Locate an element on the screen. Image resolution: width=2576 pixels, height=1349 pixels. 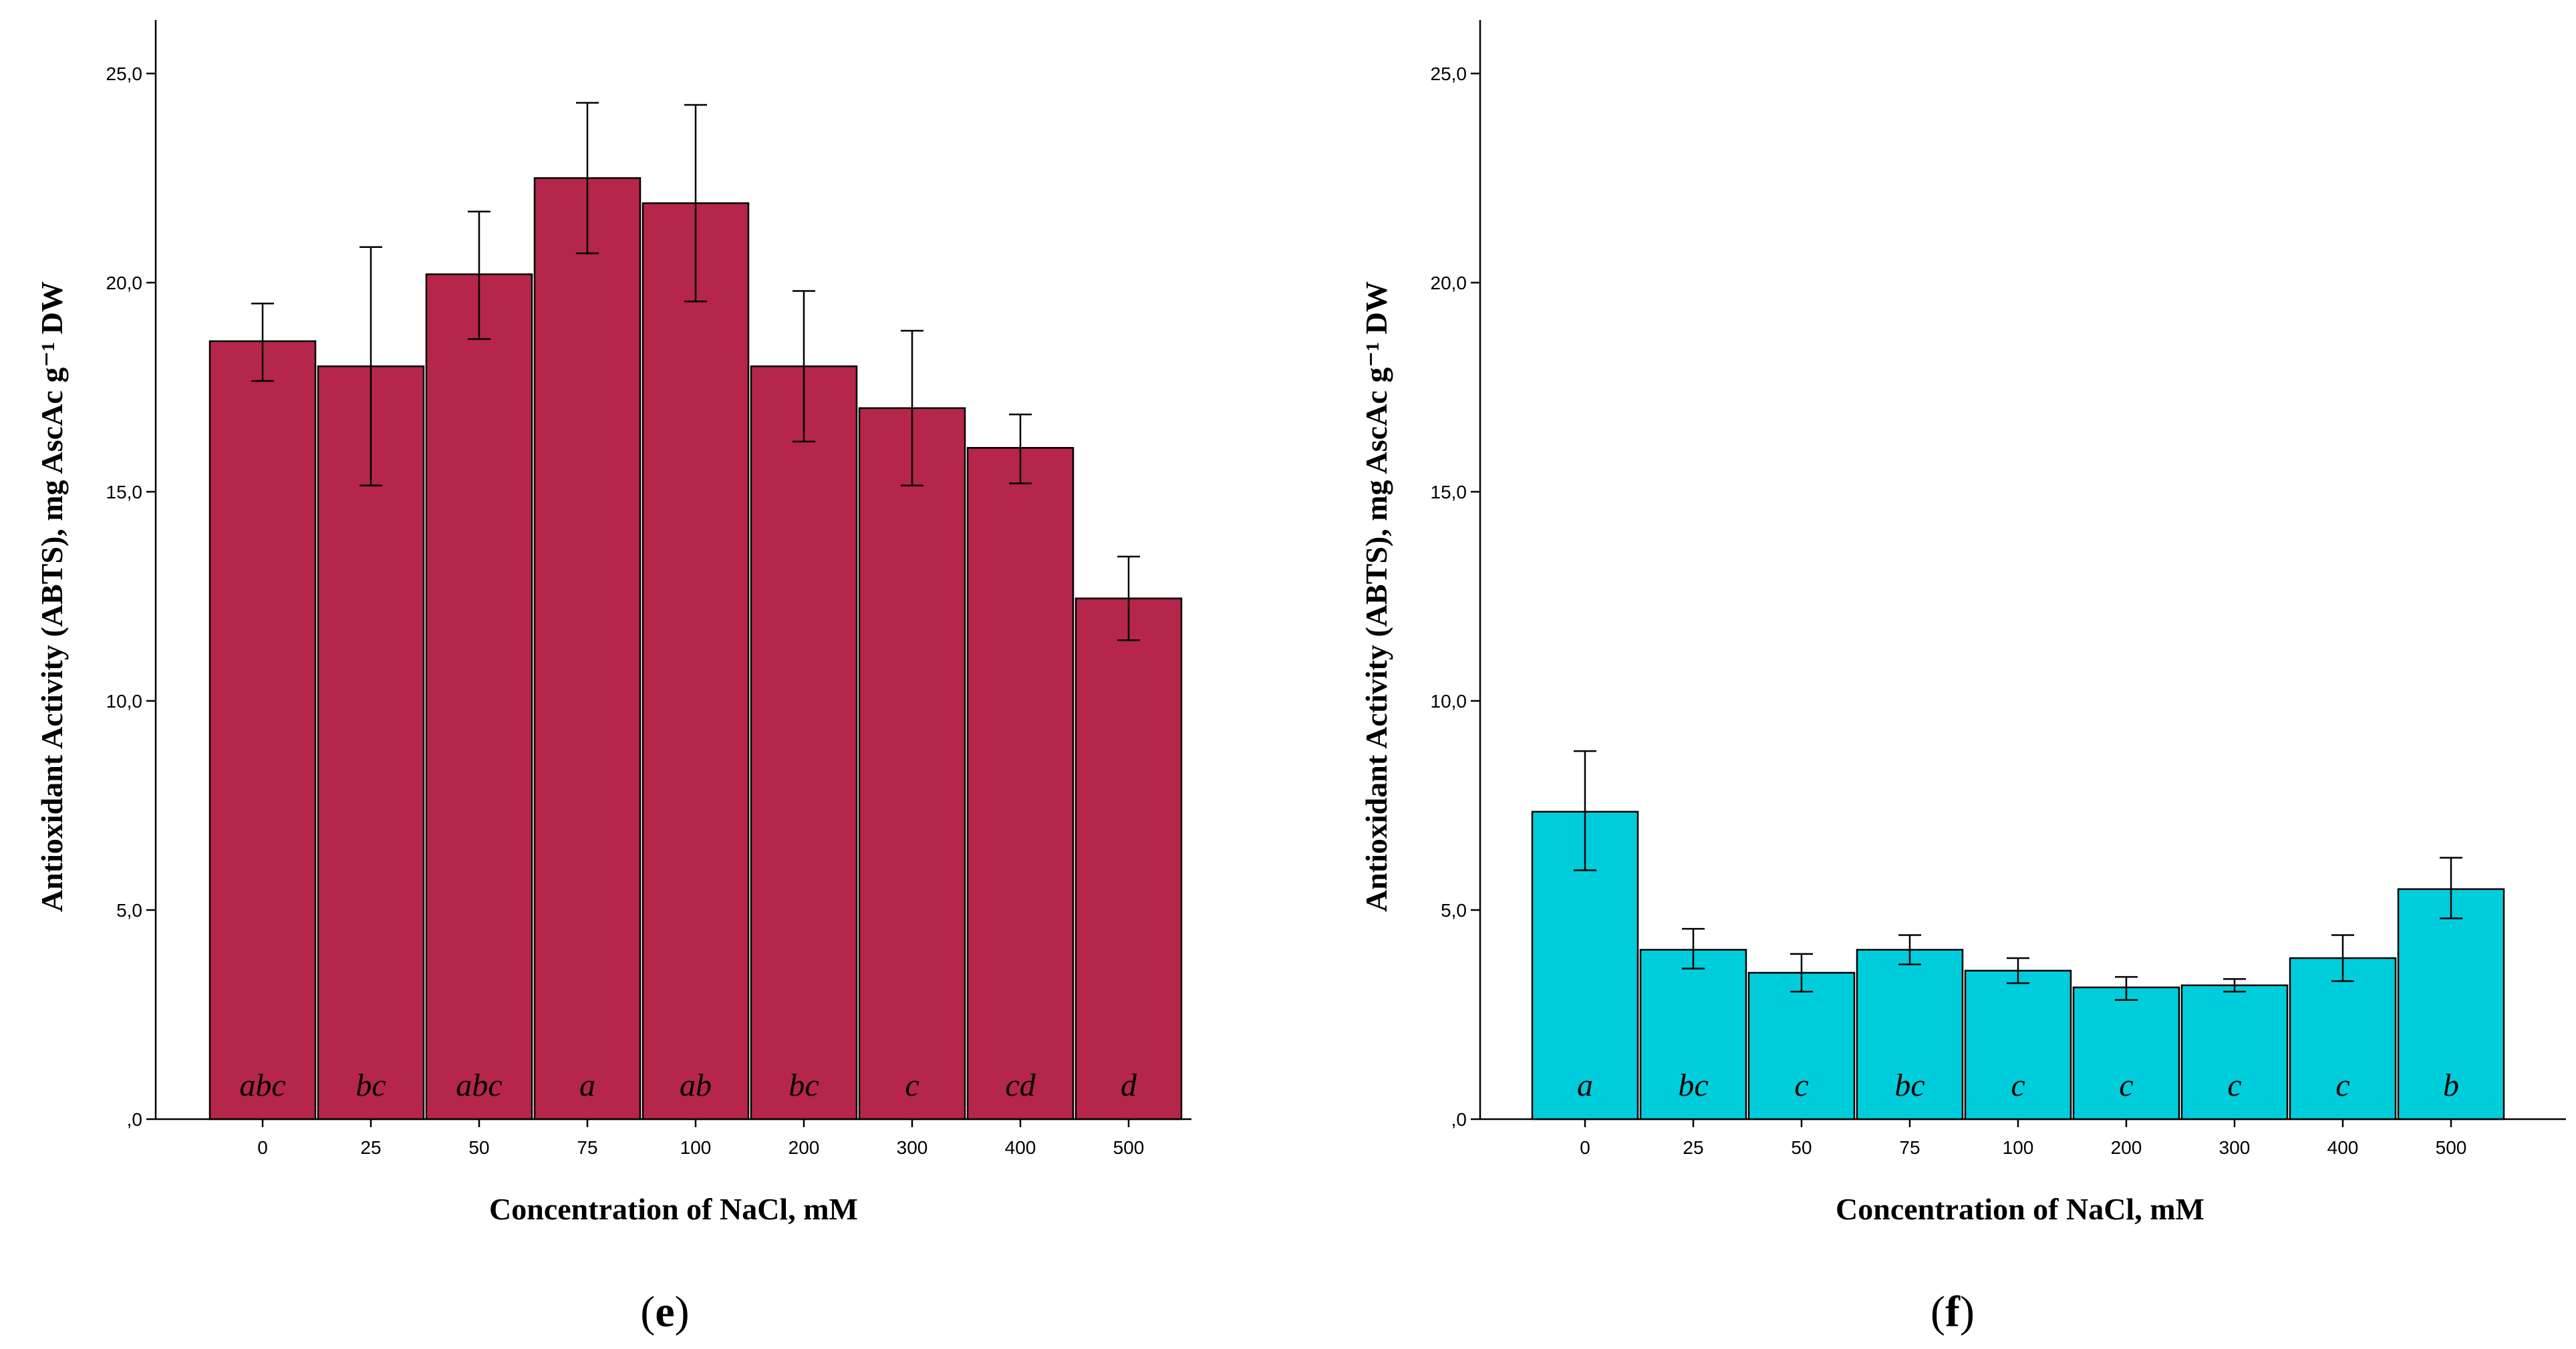
panel-label-letter: f is located at coordinates (1953, 1312).